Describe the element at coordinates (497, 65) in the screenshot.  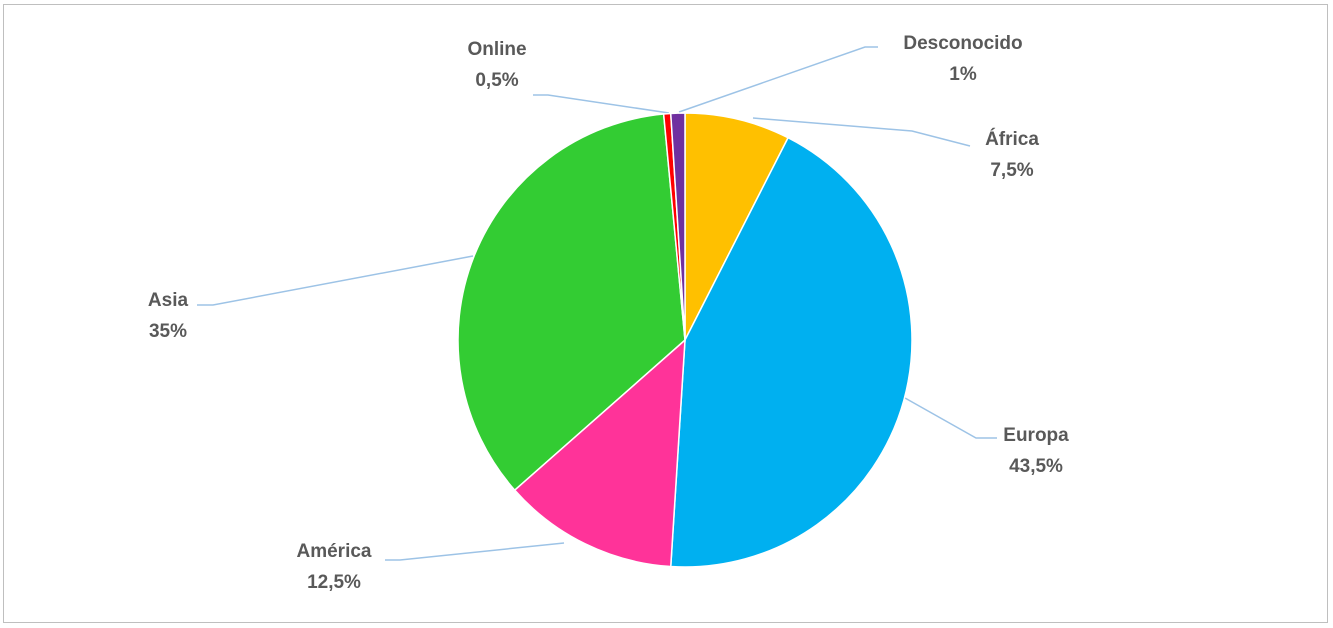
I see `data-label-online: Online 0,5%` at that location.